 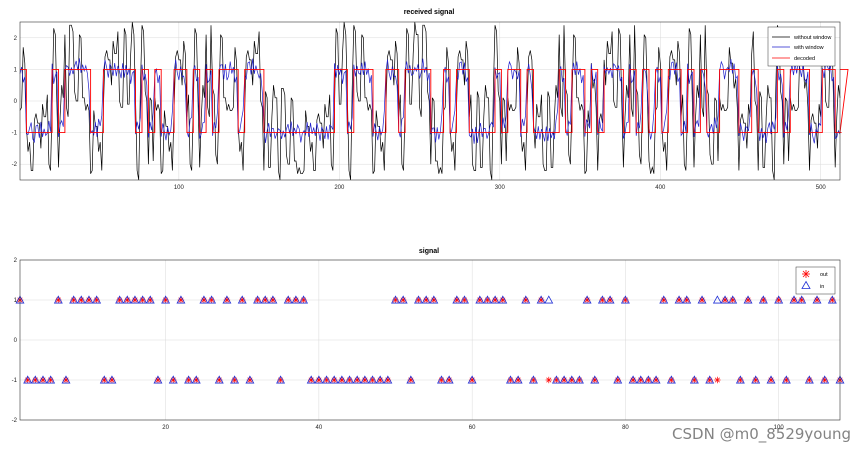 I want to click on x-tick-label: 400, so click(x=660, y=188).